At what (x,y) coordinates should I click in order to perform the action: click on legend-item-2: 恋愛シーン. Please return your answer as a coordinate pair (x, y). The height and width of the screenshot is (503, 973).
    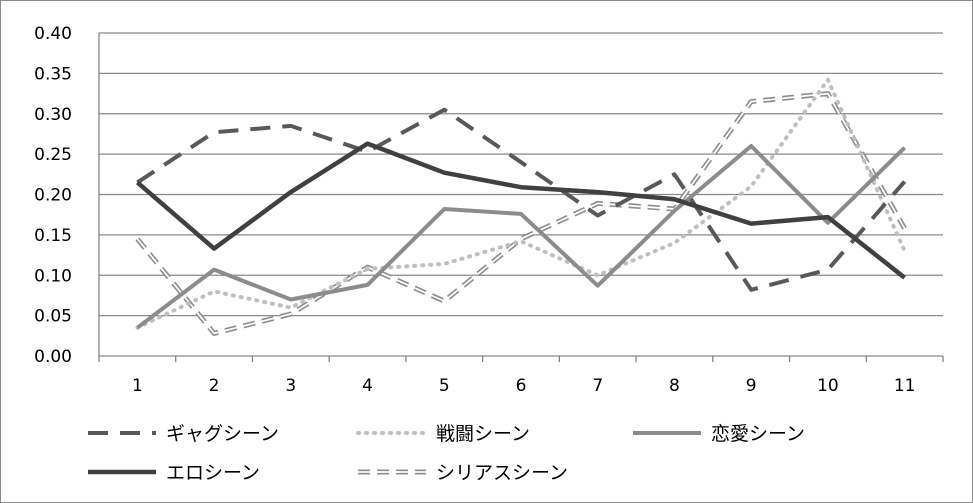
    Looking at the image, I should click on (719, 434).